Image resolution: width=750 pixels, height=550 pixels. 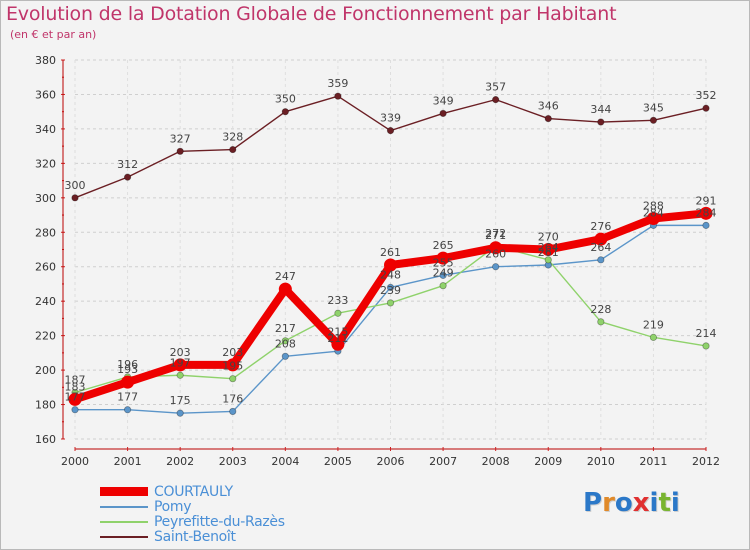 What do you see at coordinates (285, 99) in the screenshot?
I see `data-label: 350` at bounding box center [285, 99].